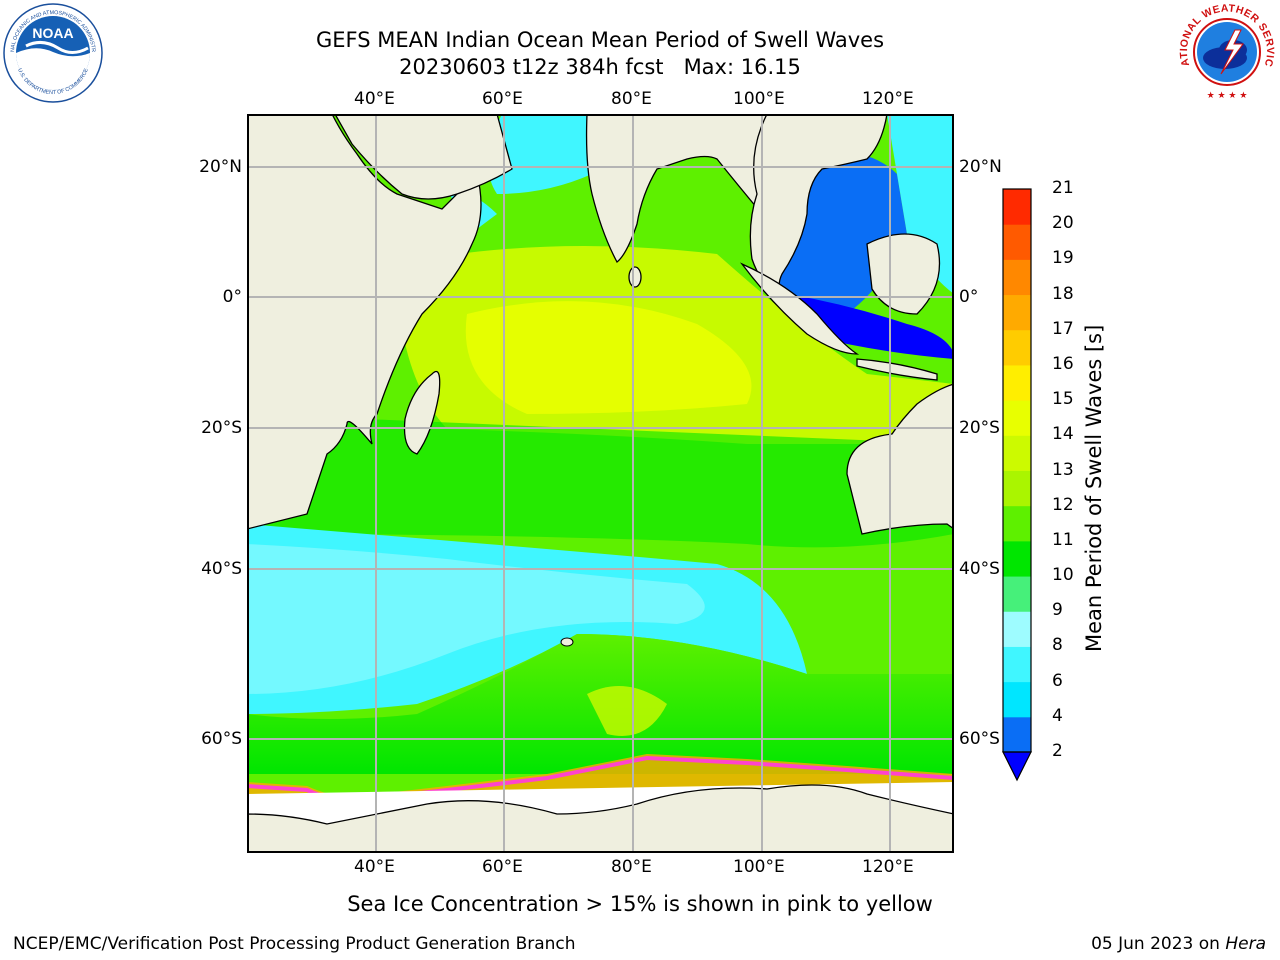  What do you see at coordinates (870, 326) in the screenshot?
I see `java-sea-blue` at bounding box center [870, 326].